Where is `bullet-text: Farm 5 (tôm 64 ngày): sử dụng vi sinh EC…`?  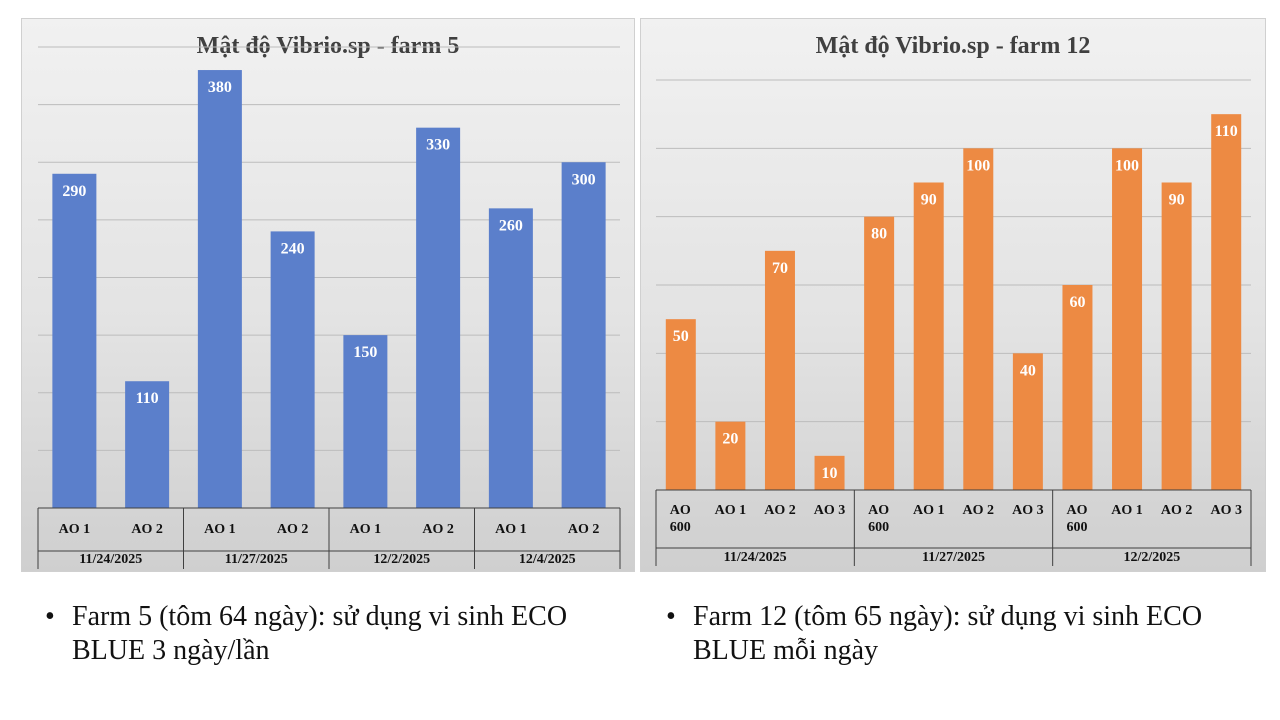
bullet-text: Farm 5 (tôm 64 ngày): sử dụng vi sinh EC… is located at coordinates (320, 633).